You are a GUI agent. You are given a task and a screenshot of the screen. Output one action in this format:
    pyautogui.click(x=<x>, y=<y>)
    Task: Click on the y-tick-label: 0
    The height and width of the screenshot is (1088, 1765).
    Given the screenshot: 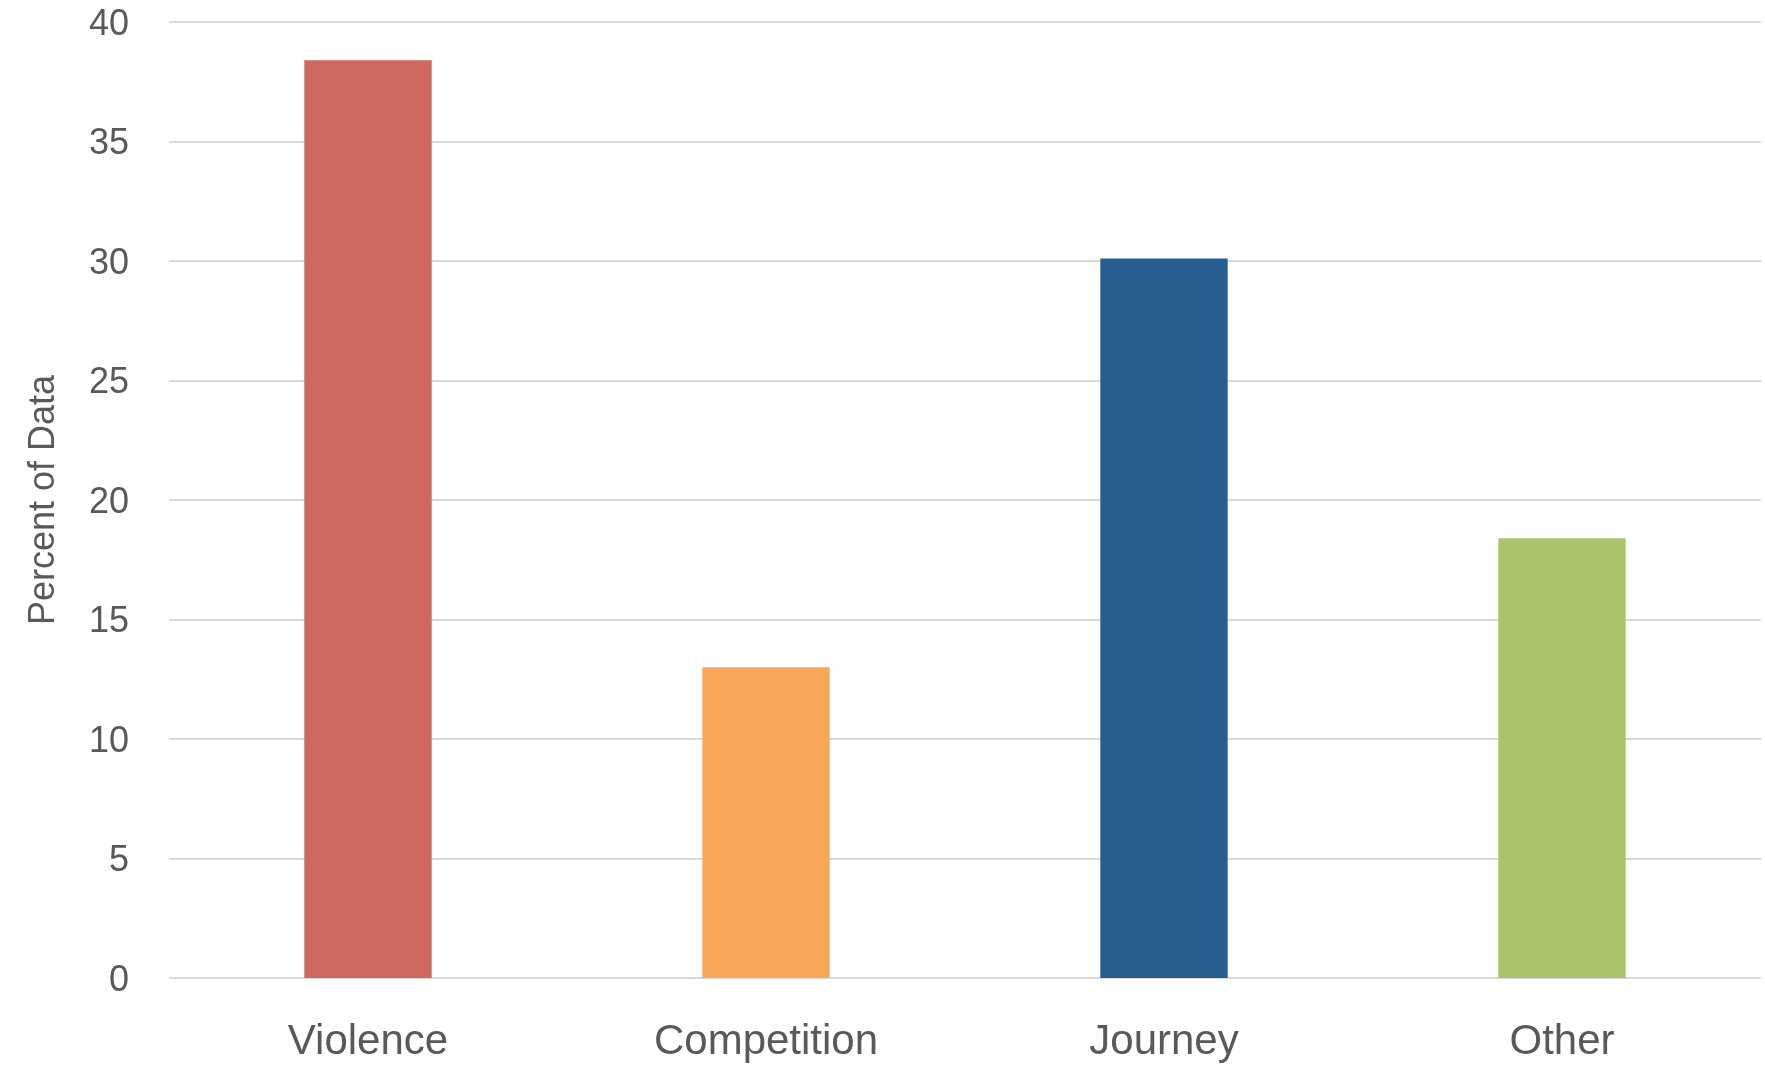 What is the action you would take?
    pyautogui.click(x=118, y=978)
    